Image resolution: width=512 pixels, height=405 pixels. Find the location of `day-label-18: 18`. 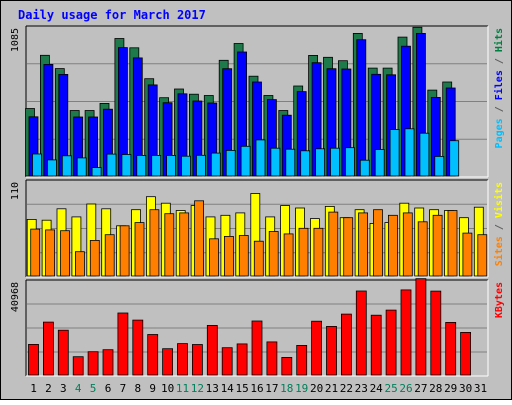

day-label-18: 18 is located at coordinates (286, 388).